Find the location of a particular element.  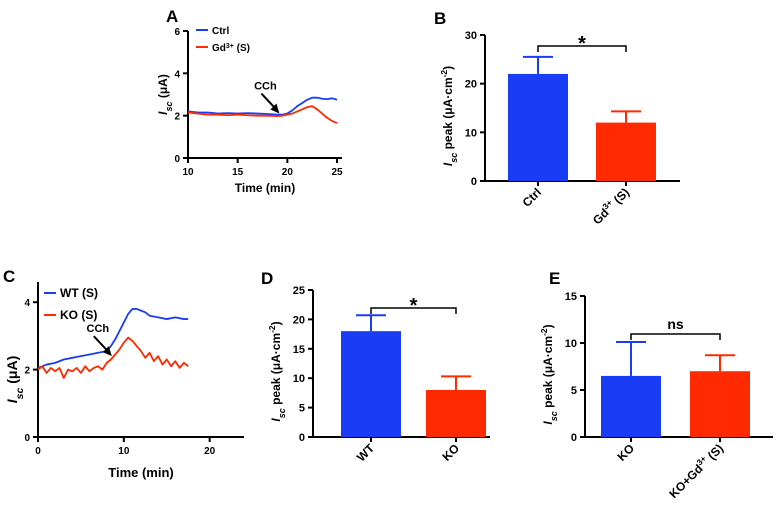

x-tick-label: Ctrl is located at coordinates (532, 197).